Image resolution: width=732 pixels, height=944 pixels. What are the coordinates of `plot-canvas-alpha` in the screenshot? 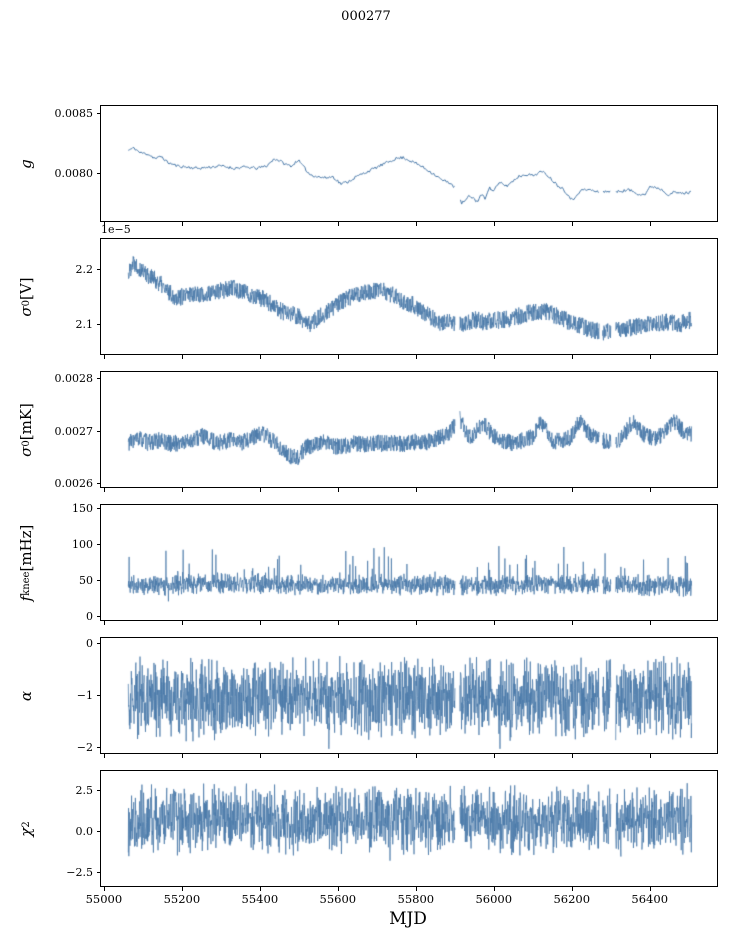 It's located at (409, 695).